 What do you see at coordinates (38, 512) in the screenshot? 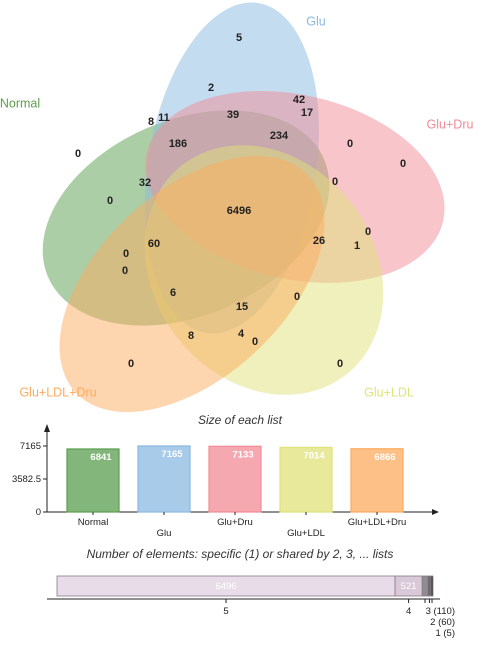
I see `y-tick-label: 0` at bounding box center [38, 512].